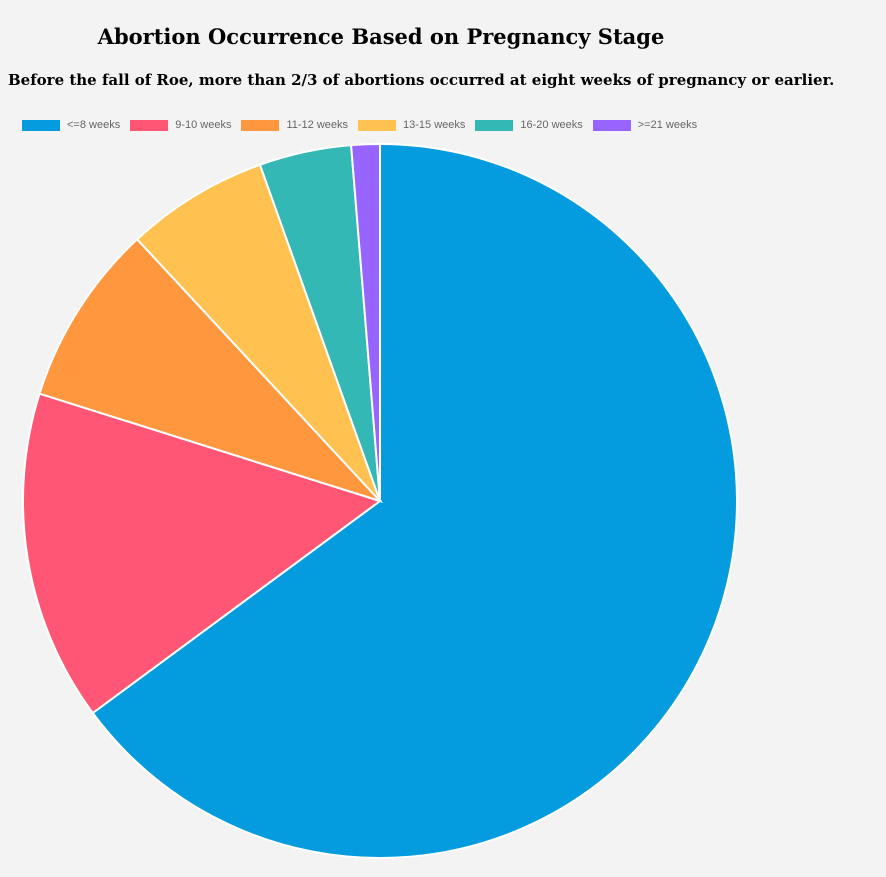  I want to click on legend-item: 11-12 weeks, so click(294, 125).